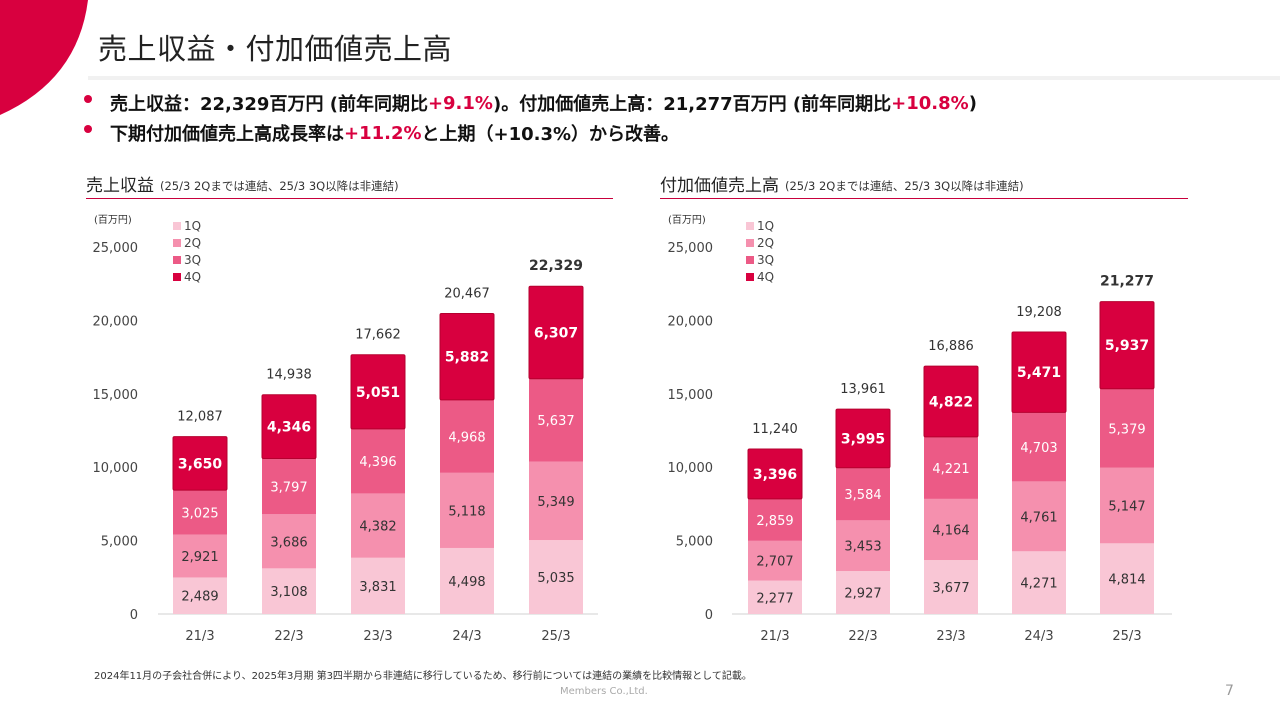 This screenshot has width=1280, height=720. I want to click on y-tick-label: 20,000, so click(116, 321).